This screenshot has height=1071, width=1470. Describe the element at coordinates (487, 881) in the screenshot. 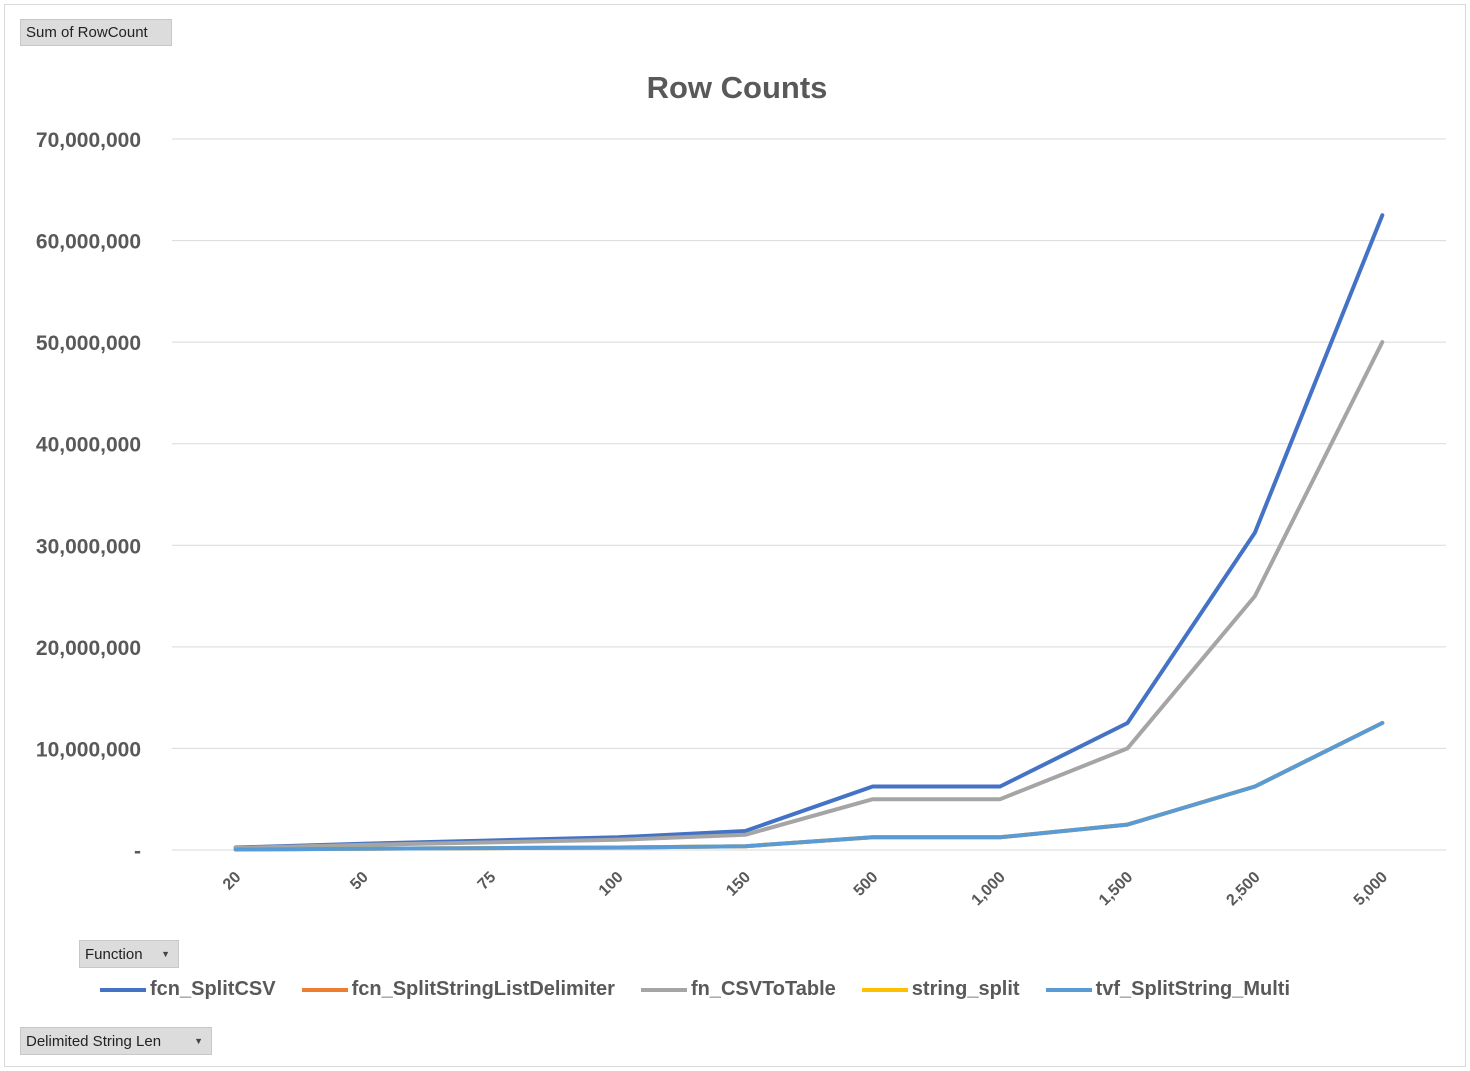

I see `x-tick-label: 75` at that location.